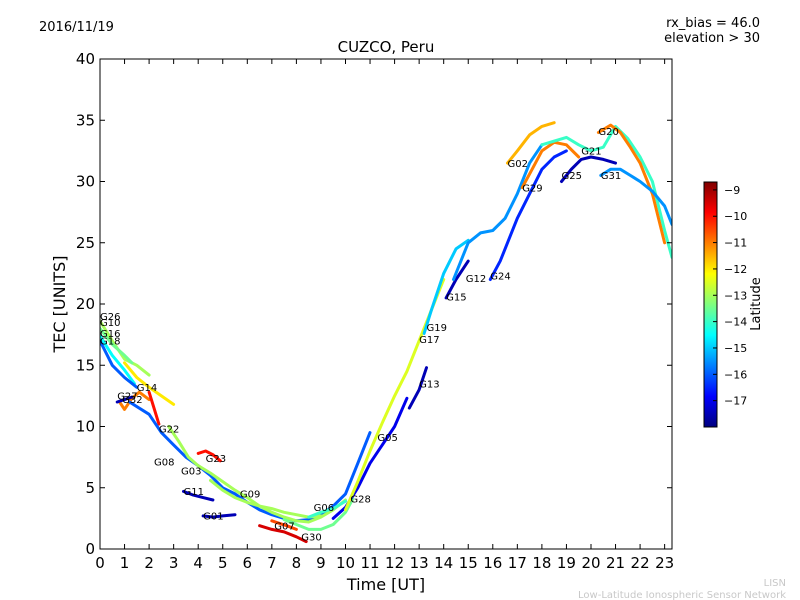 This screenshot has width=800, height=600. What do you see at coordinates (297, 563) in the screenshot?
I see `x-tick-label: 8` at bounding box center [297, 563].